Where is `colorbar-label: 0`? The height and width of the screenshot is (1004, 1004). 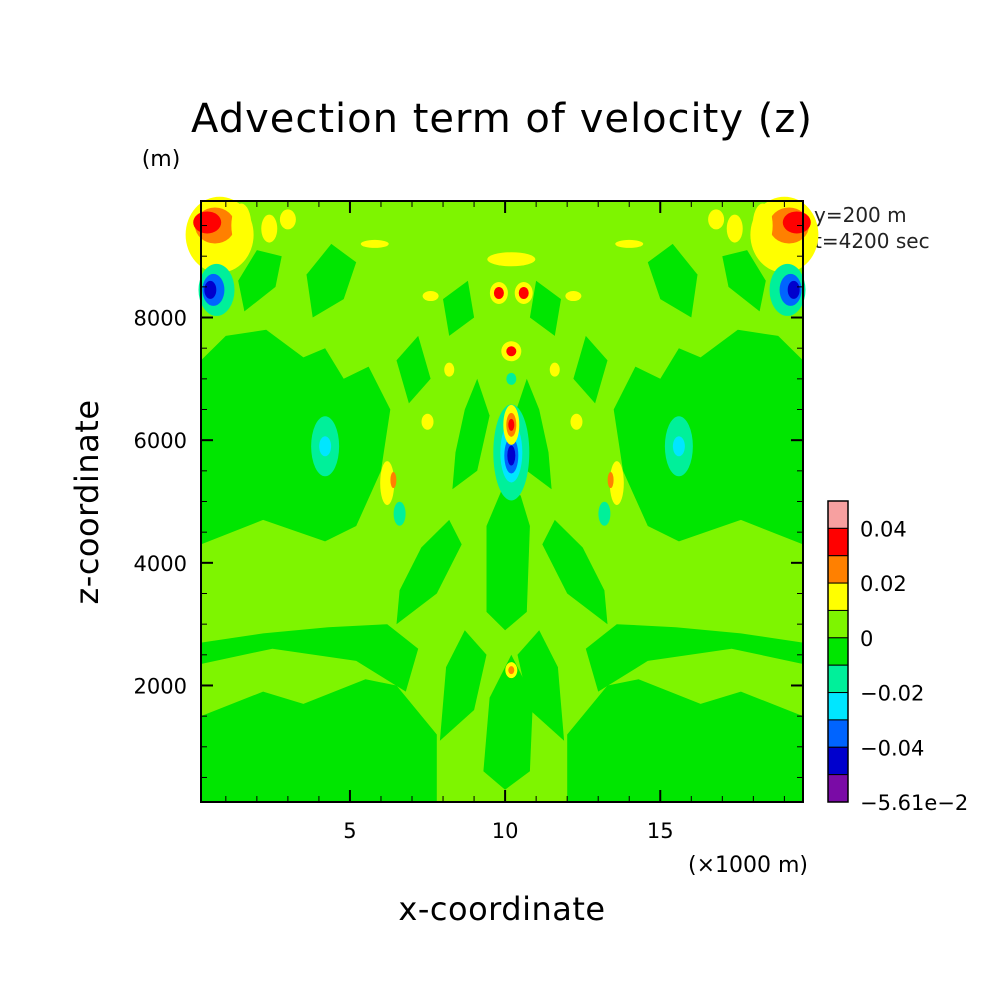
colorbar-label: 0 is located at coordinates (866, 639).